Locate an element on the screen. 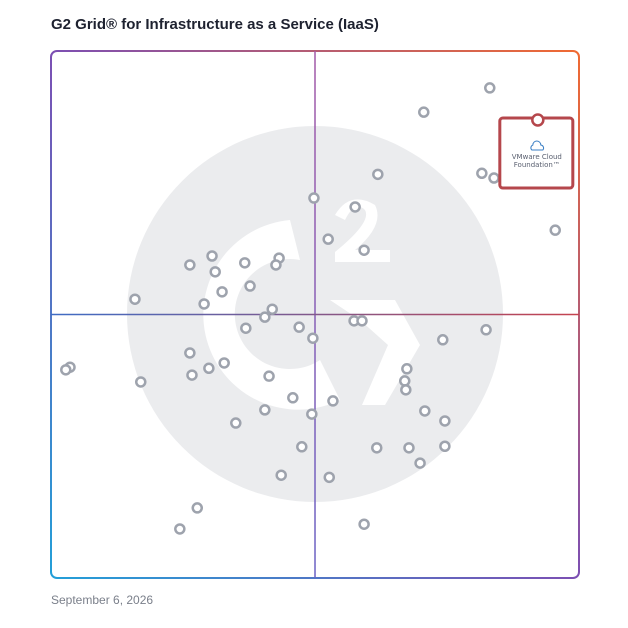 The image size is (628, 628). highlight-dot is located at coordinates (538, 120).